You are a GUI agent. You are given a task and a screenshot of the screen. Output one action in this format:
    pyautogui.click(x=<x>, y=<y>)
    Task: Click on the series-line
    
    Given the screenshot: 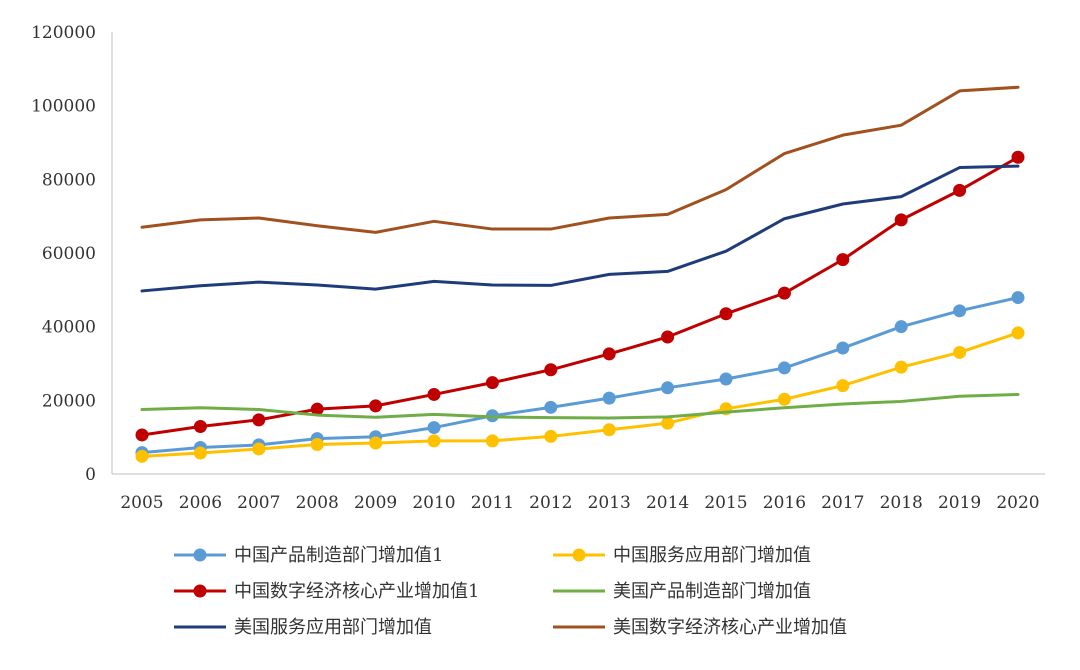 What is the action you would take?
    pyautogui.click(x=580, y=406)
    